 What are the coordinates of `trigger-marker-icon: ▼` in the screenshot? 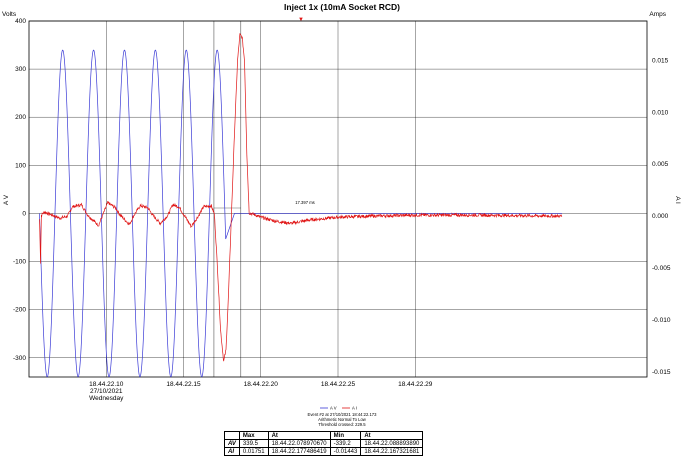 It's located at (301, 20).